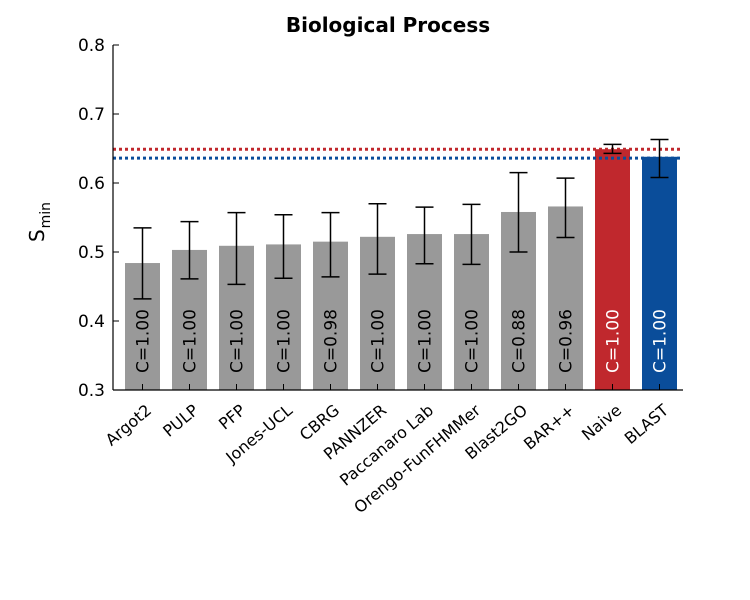 The height and width of the screenshot is (600, 750). Describe the element at coordinates (180, 420) in the screenshot. I see `x-tick-label-1: PULP` at that location.